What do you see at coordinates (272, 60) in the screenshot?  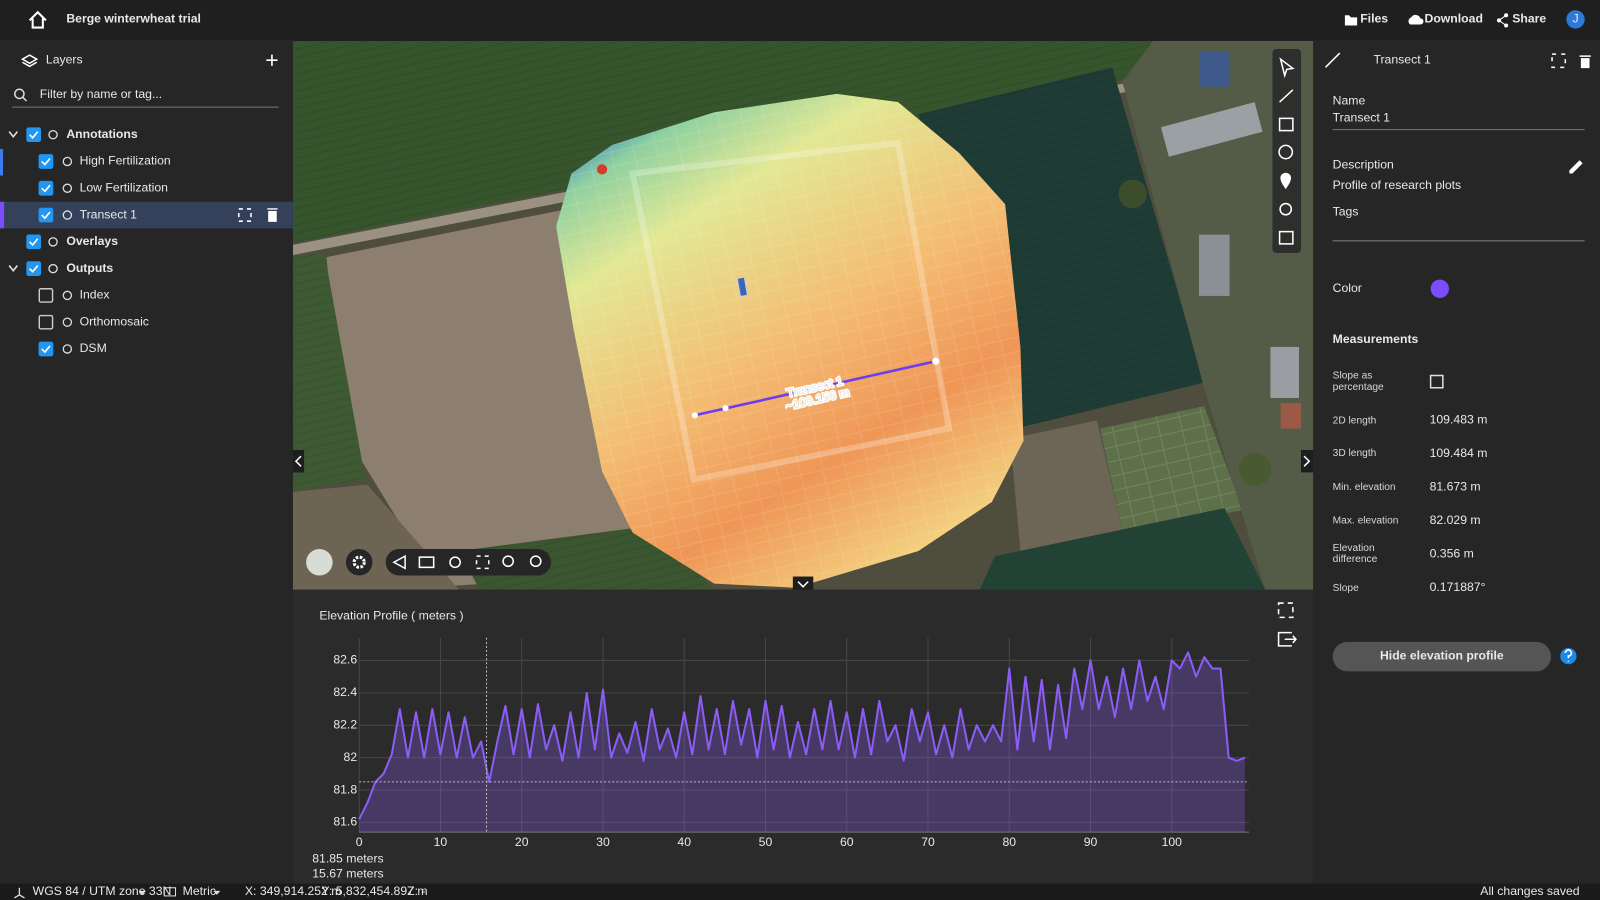 I see `add-layer` at bounding box center [272, 60].